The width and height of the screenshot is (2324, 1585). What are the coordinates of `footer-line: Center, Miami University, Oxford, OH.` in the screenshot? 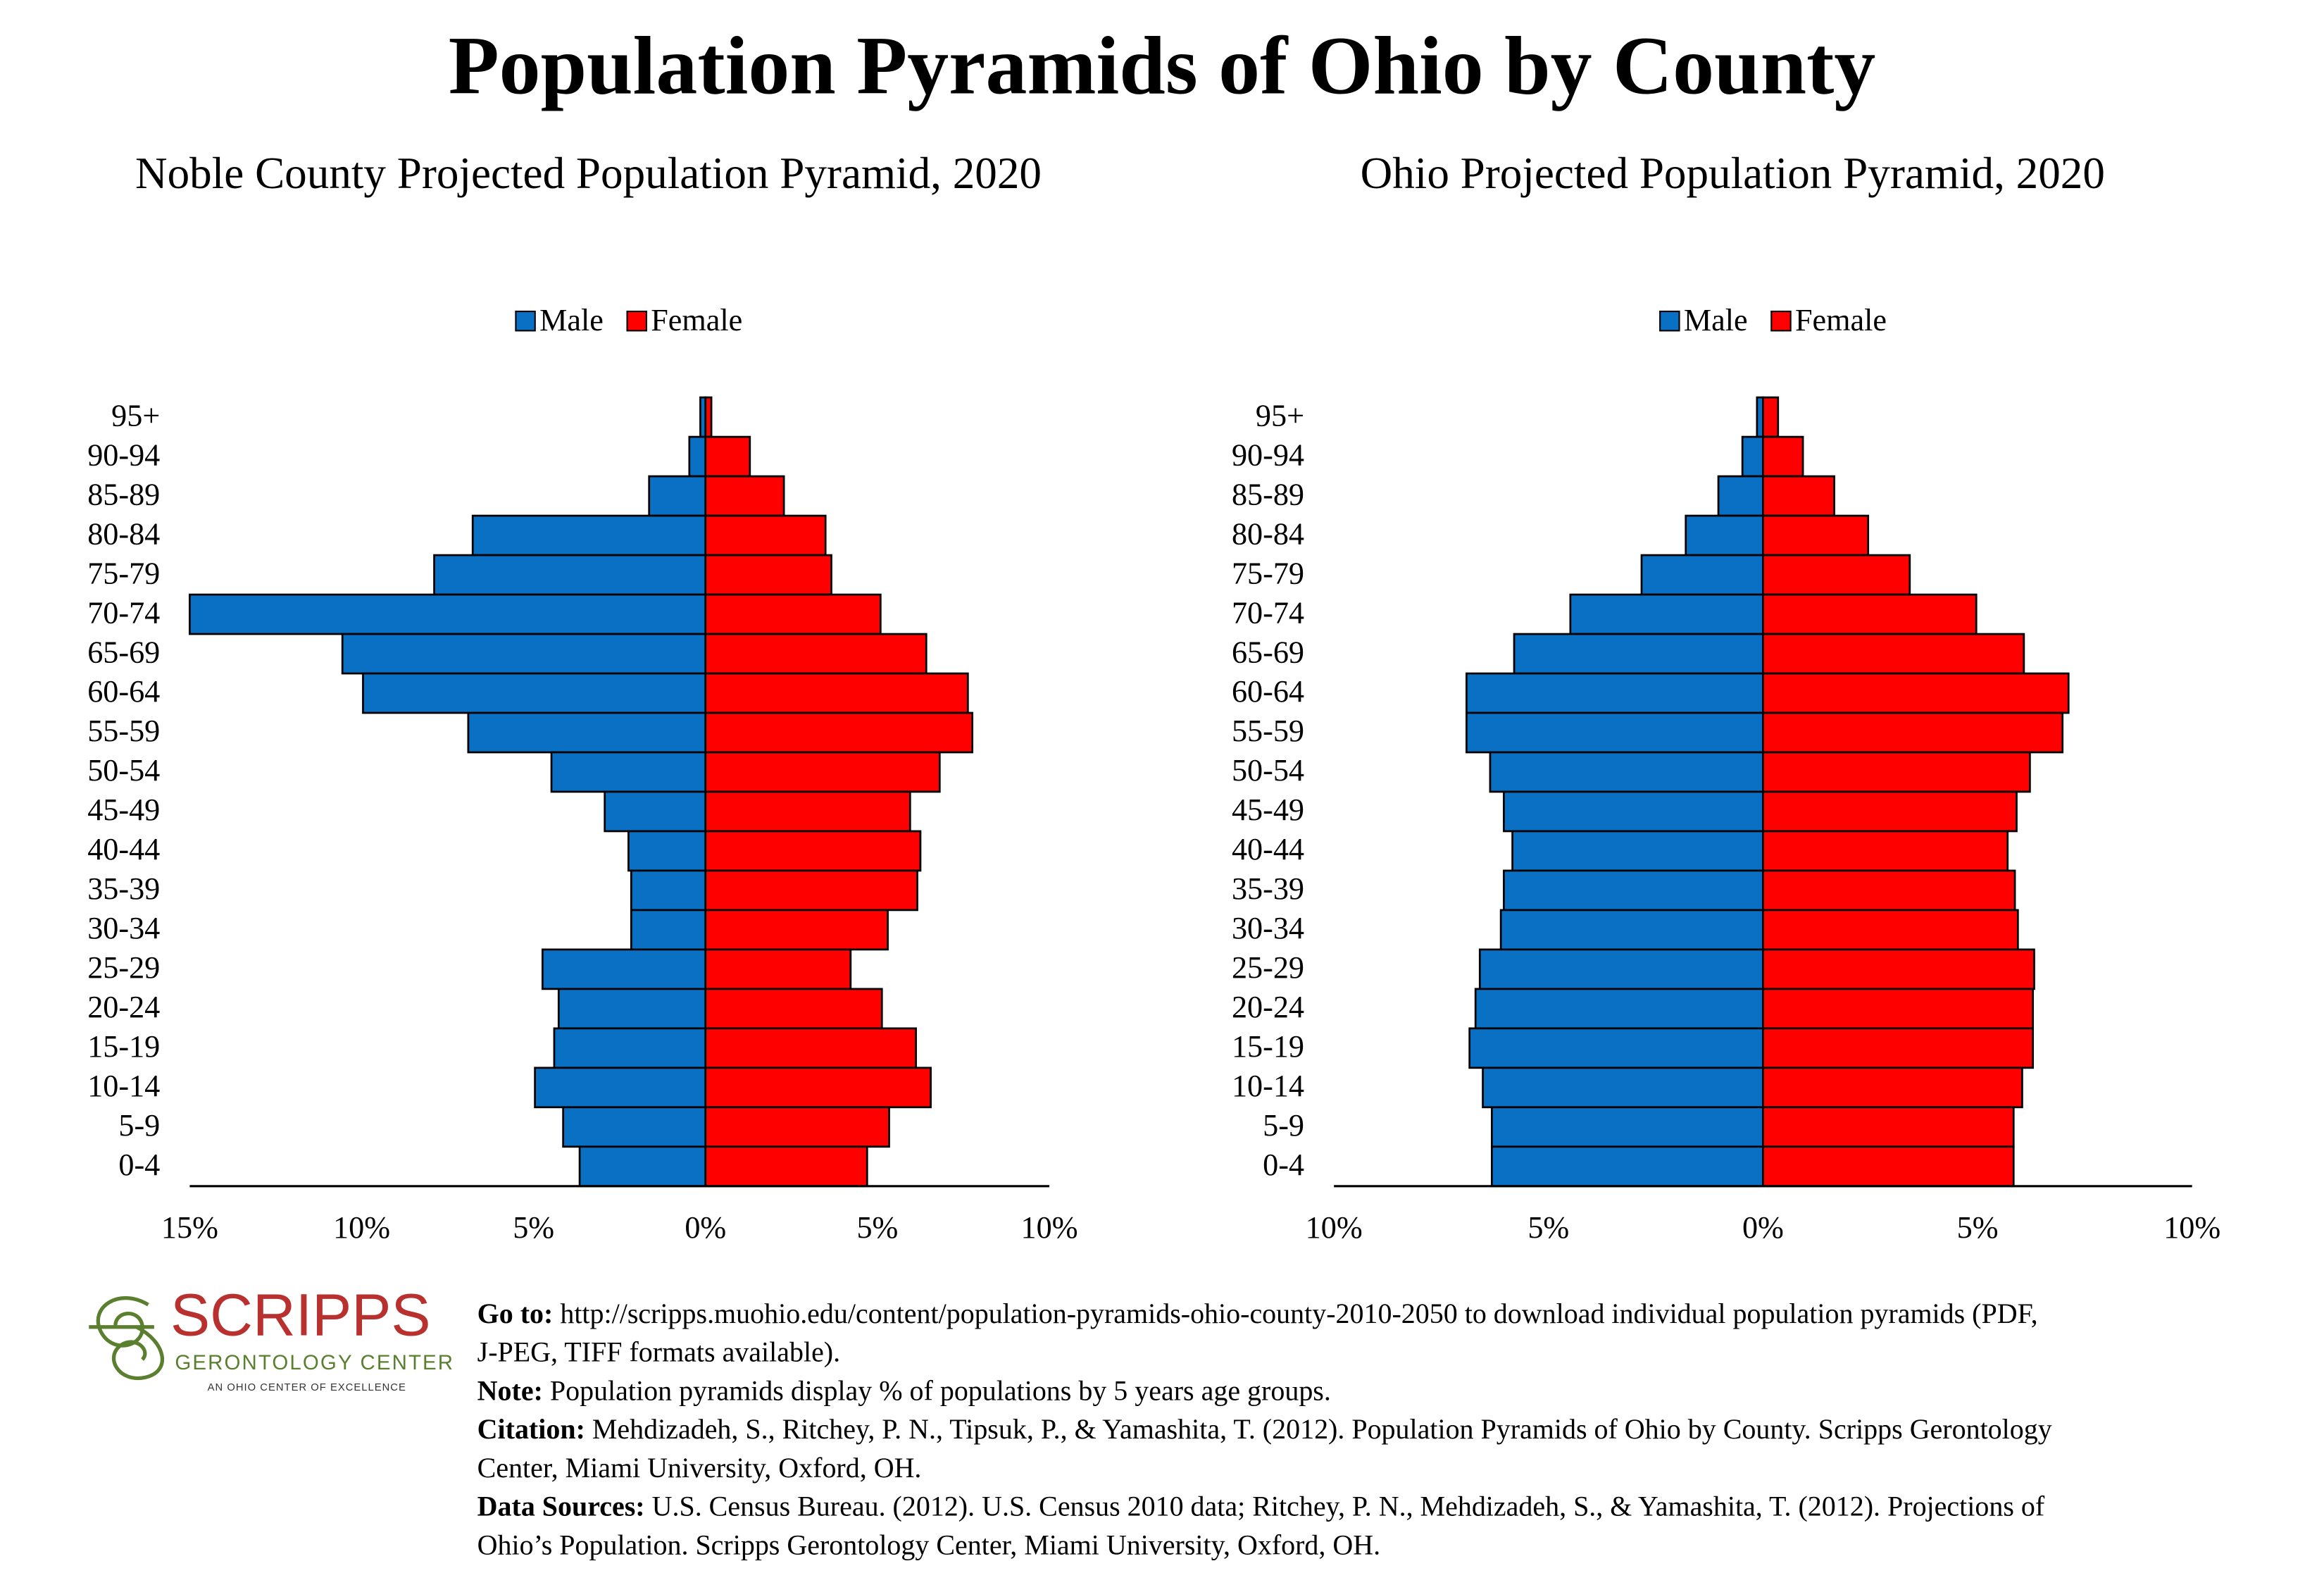 It's located at (699, 1468).